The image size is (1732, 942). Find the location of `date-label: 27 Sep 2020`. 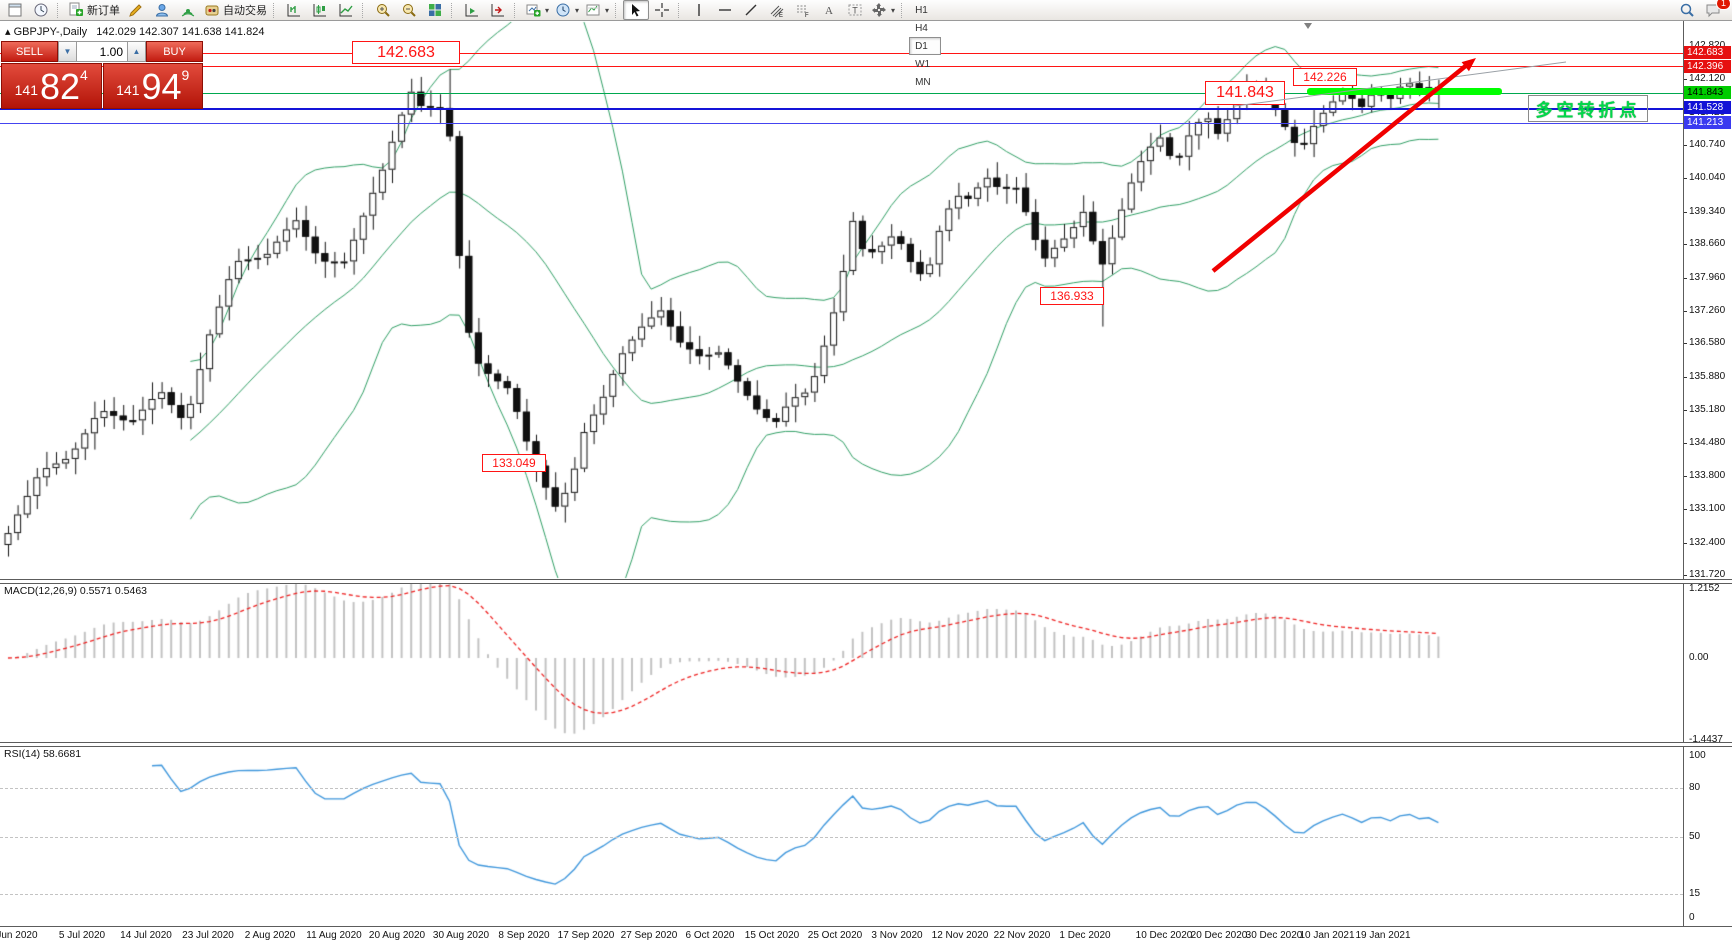

date-label: 27 Sep 2020 is located at coordinates (649, 935).